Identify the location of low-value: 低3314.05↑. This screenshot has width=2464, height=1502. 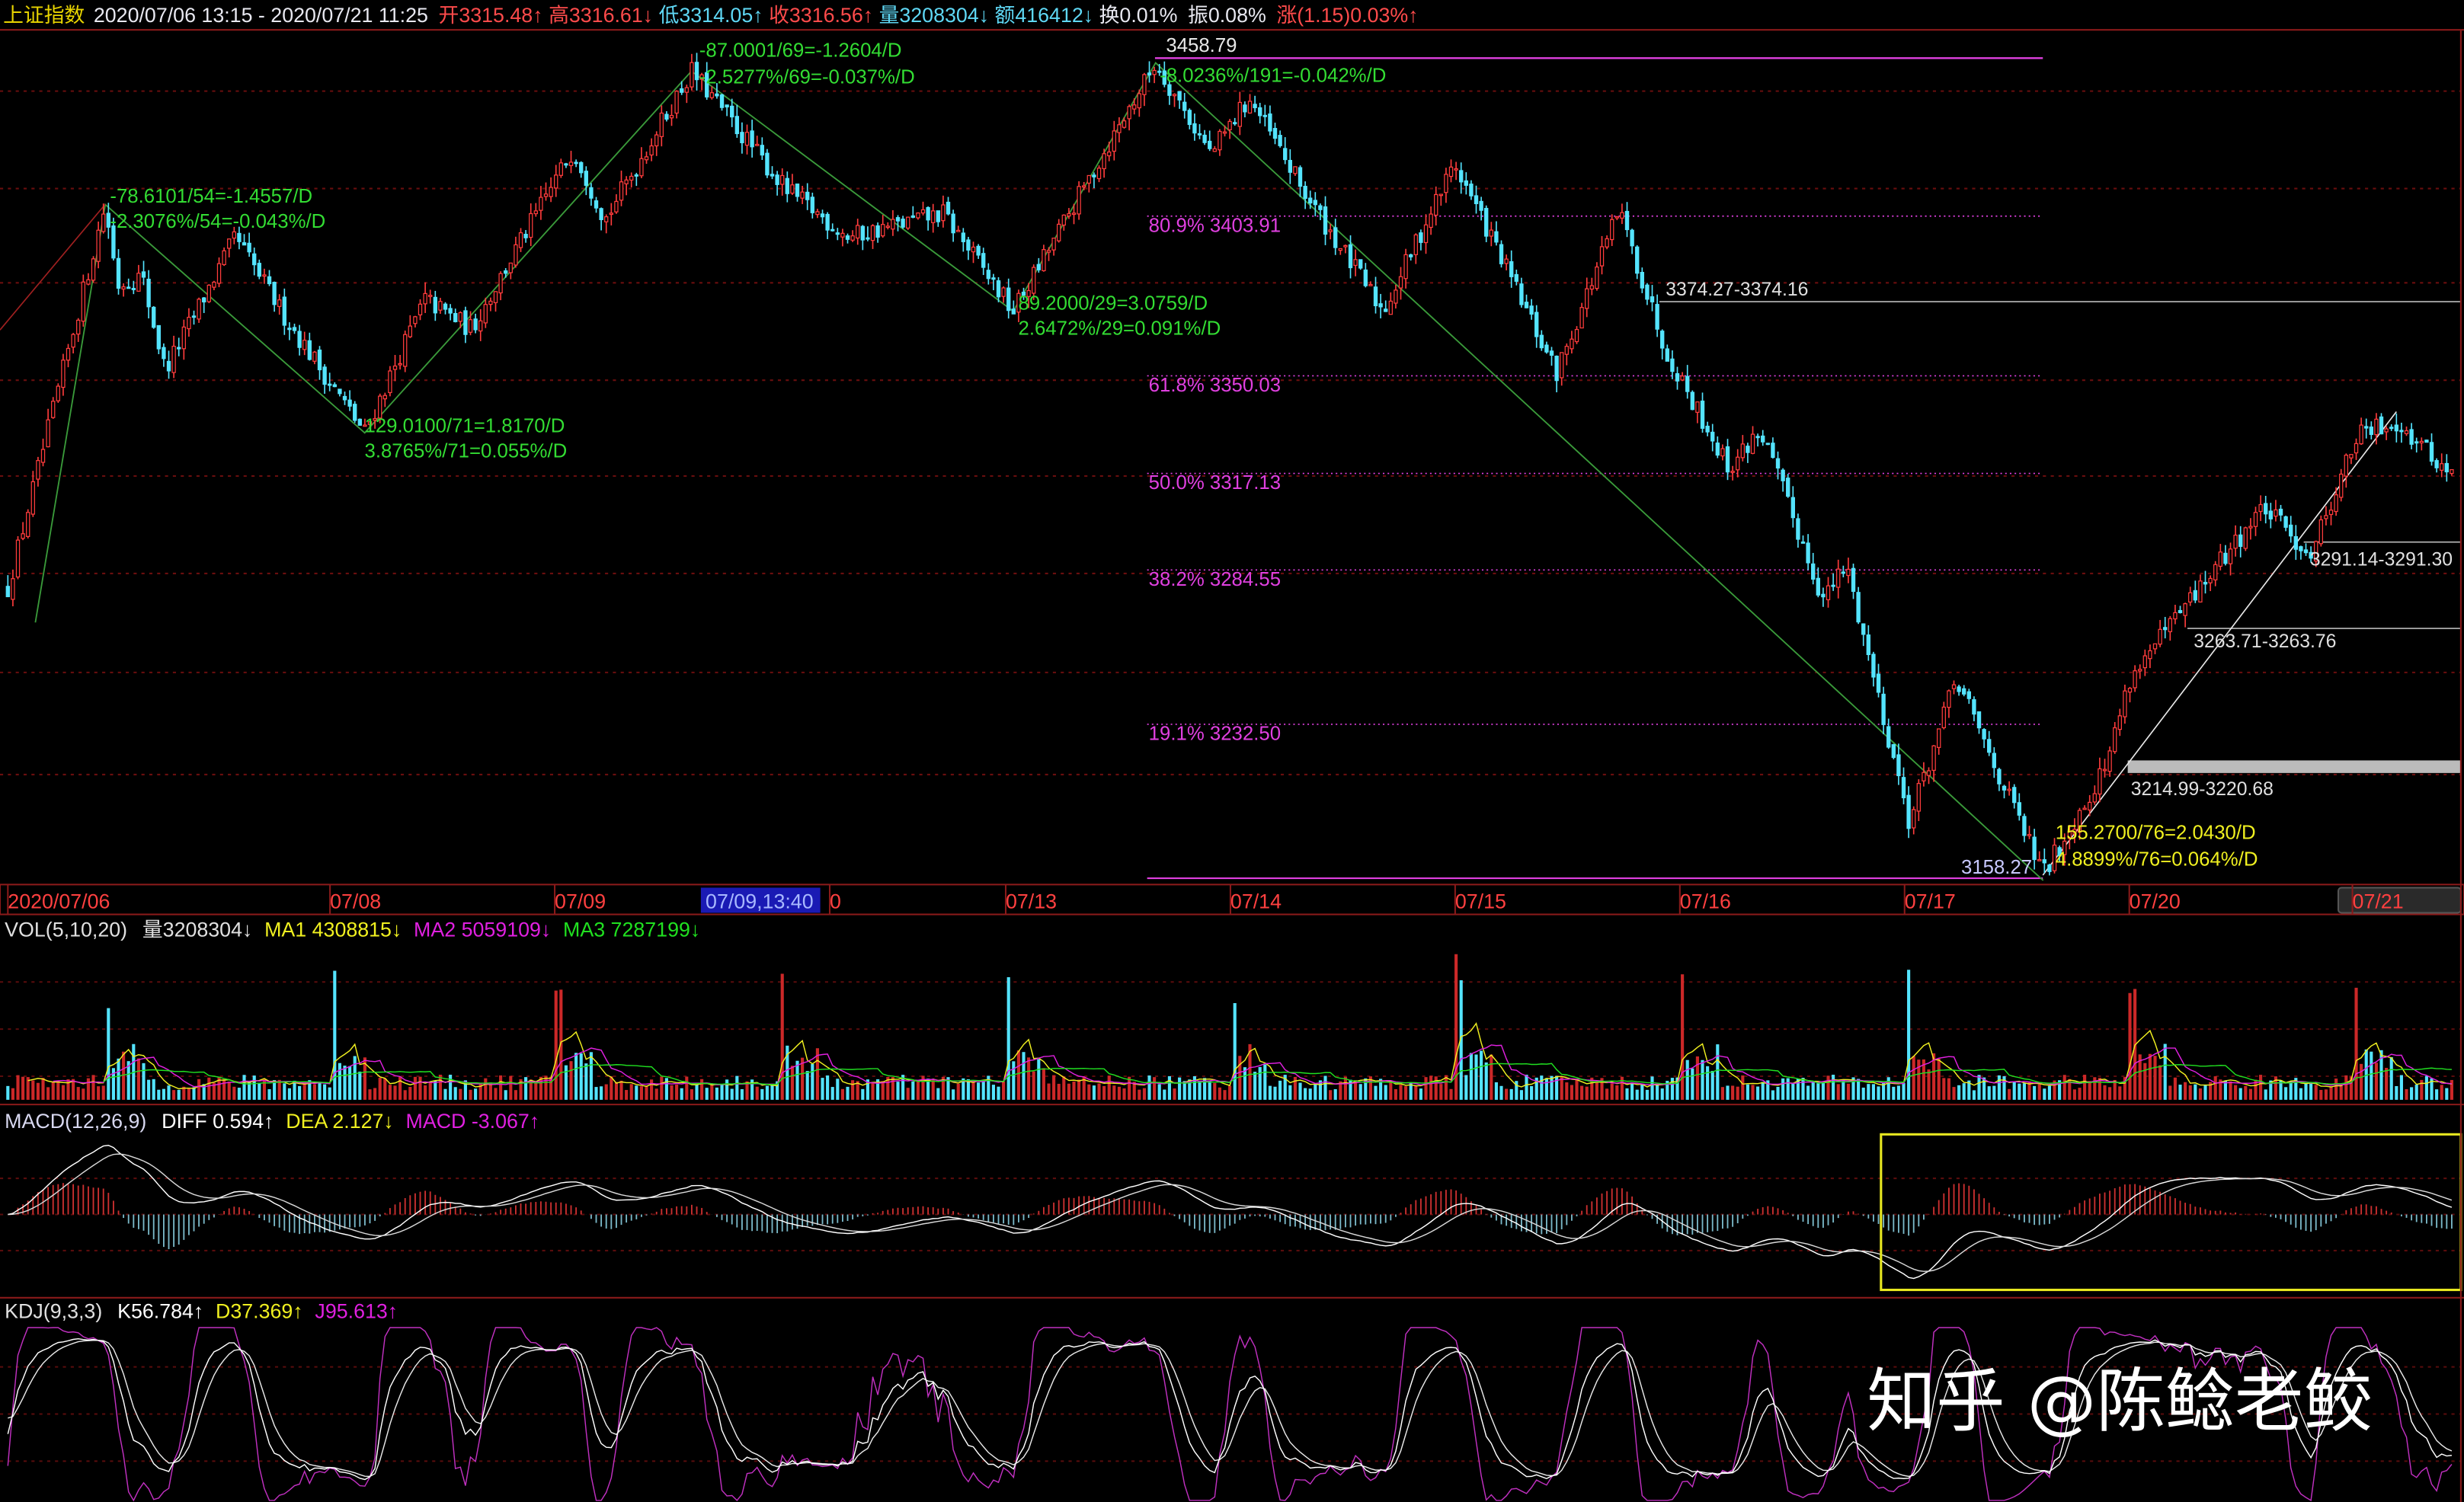
(711, 15).